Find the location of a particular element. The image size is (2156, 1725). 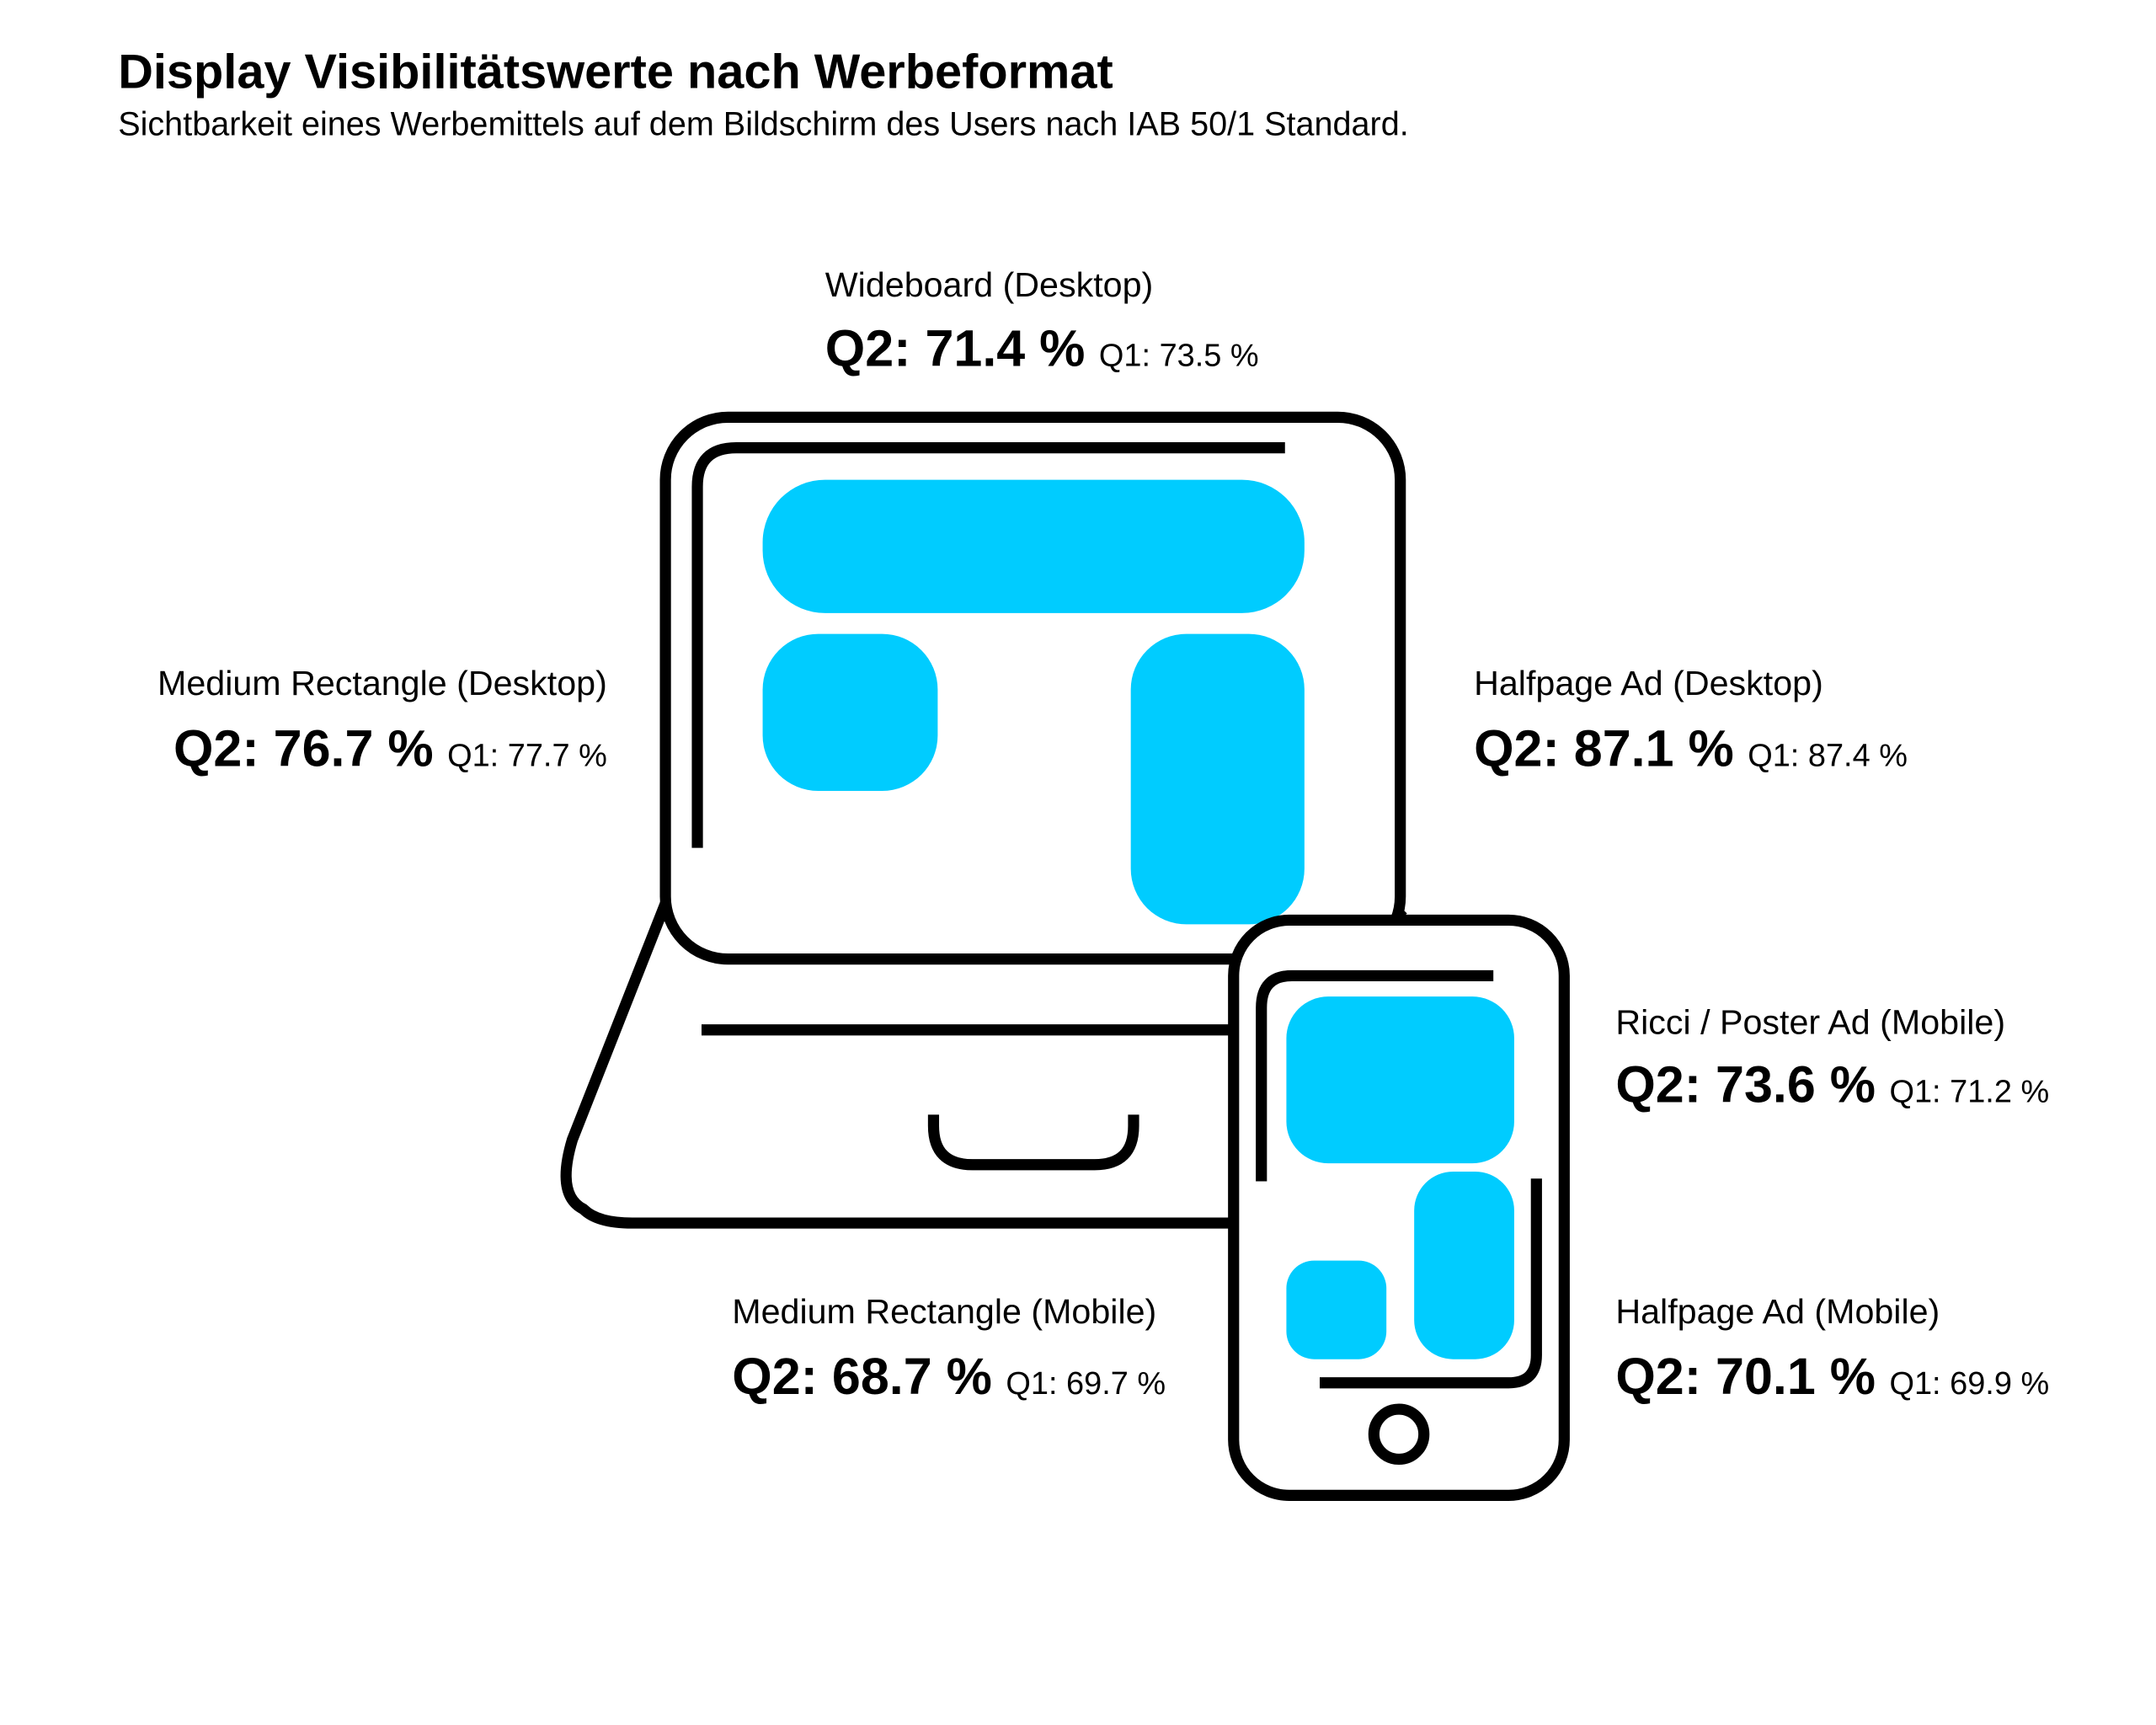

halfpage-mobile-shape is located at coordinates (1464, 1265).